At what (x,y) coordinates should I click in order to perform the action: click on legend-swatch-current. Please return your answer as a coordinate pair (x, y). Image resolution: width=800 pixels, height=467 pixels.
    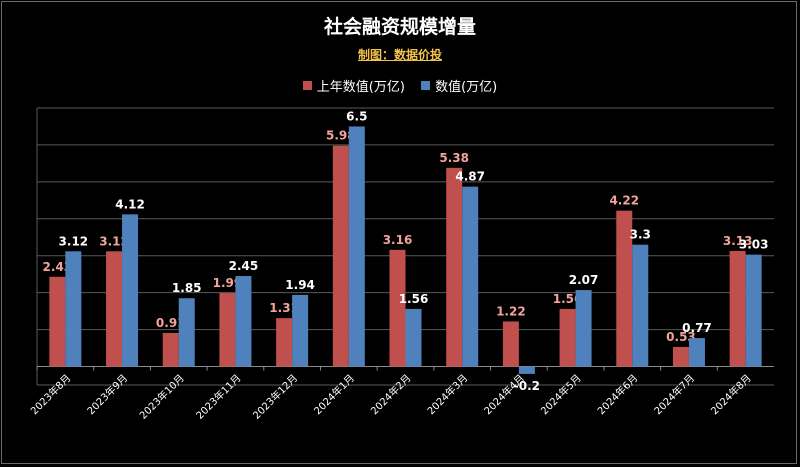
    Looking at the image, I should click on (426, 85).